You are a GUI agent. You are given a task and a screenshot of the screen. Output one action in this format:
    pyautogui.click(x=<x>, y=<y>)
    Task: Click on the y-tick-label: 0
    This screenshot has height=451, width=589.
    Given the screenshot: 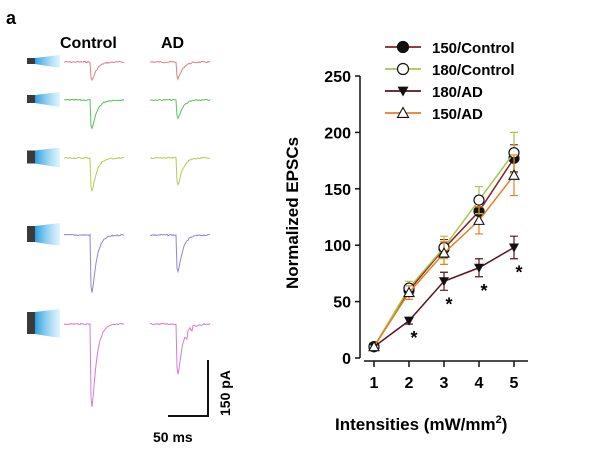 What is the action you would take?
    pyautogui.click(x=346, y=359)
    